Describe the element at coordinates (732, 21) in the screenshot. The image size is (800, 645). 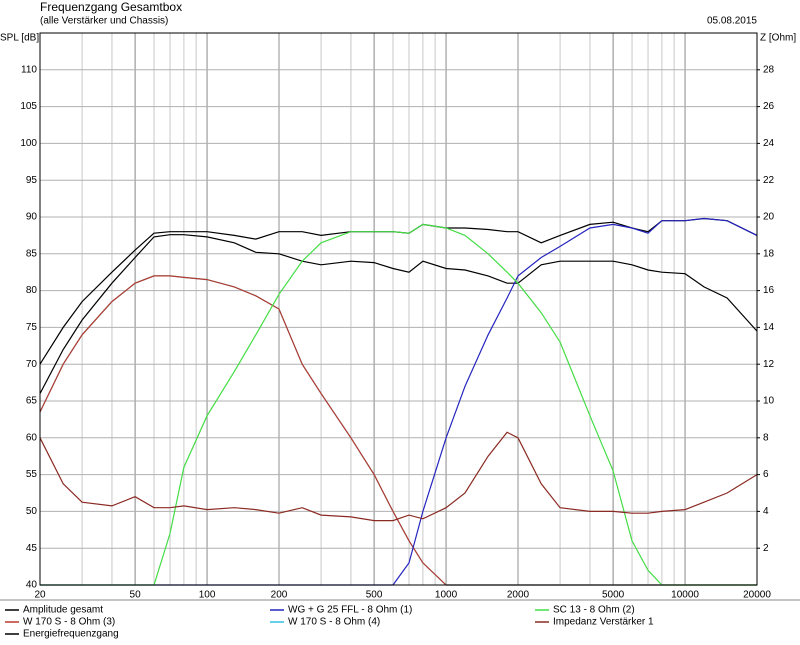
I see `chart-date: 05.08.2015` at that location.